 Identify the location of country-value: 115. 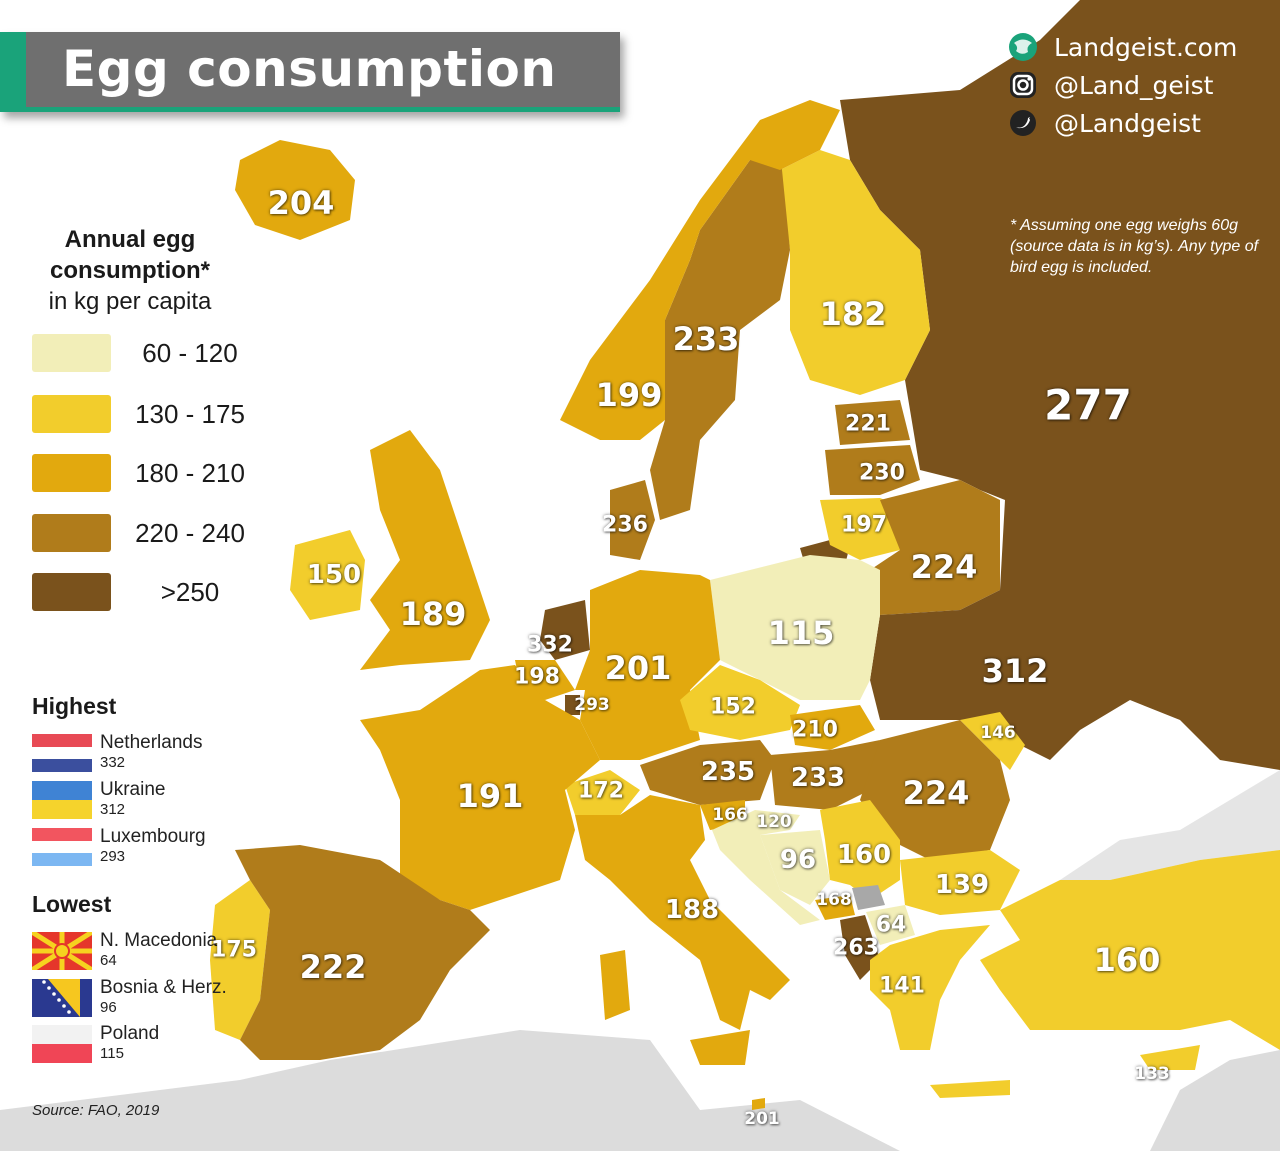
(112, 1053).